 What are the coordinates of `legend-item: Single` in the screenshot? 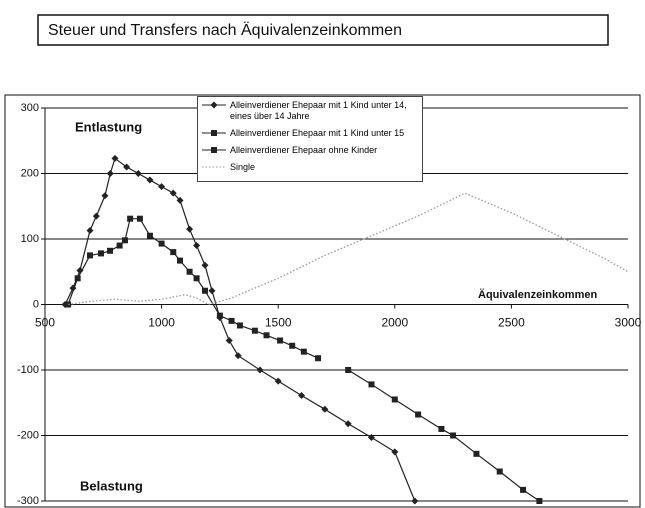 It's located at (310, 167).